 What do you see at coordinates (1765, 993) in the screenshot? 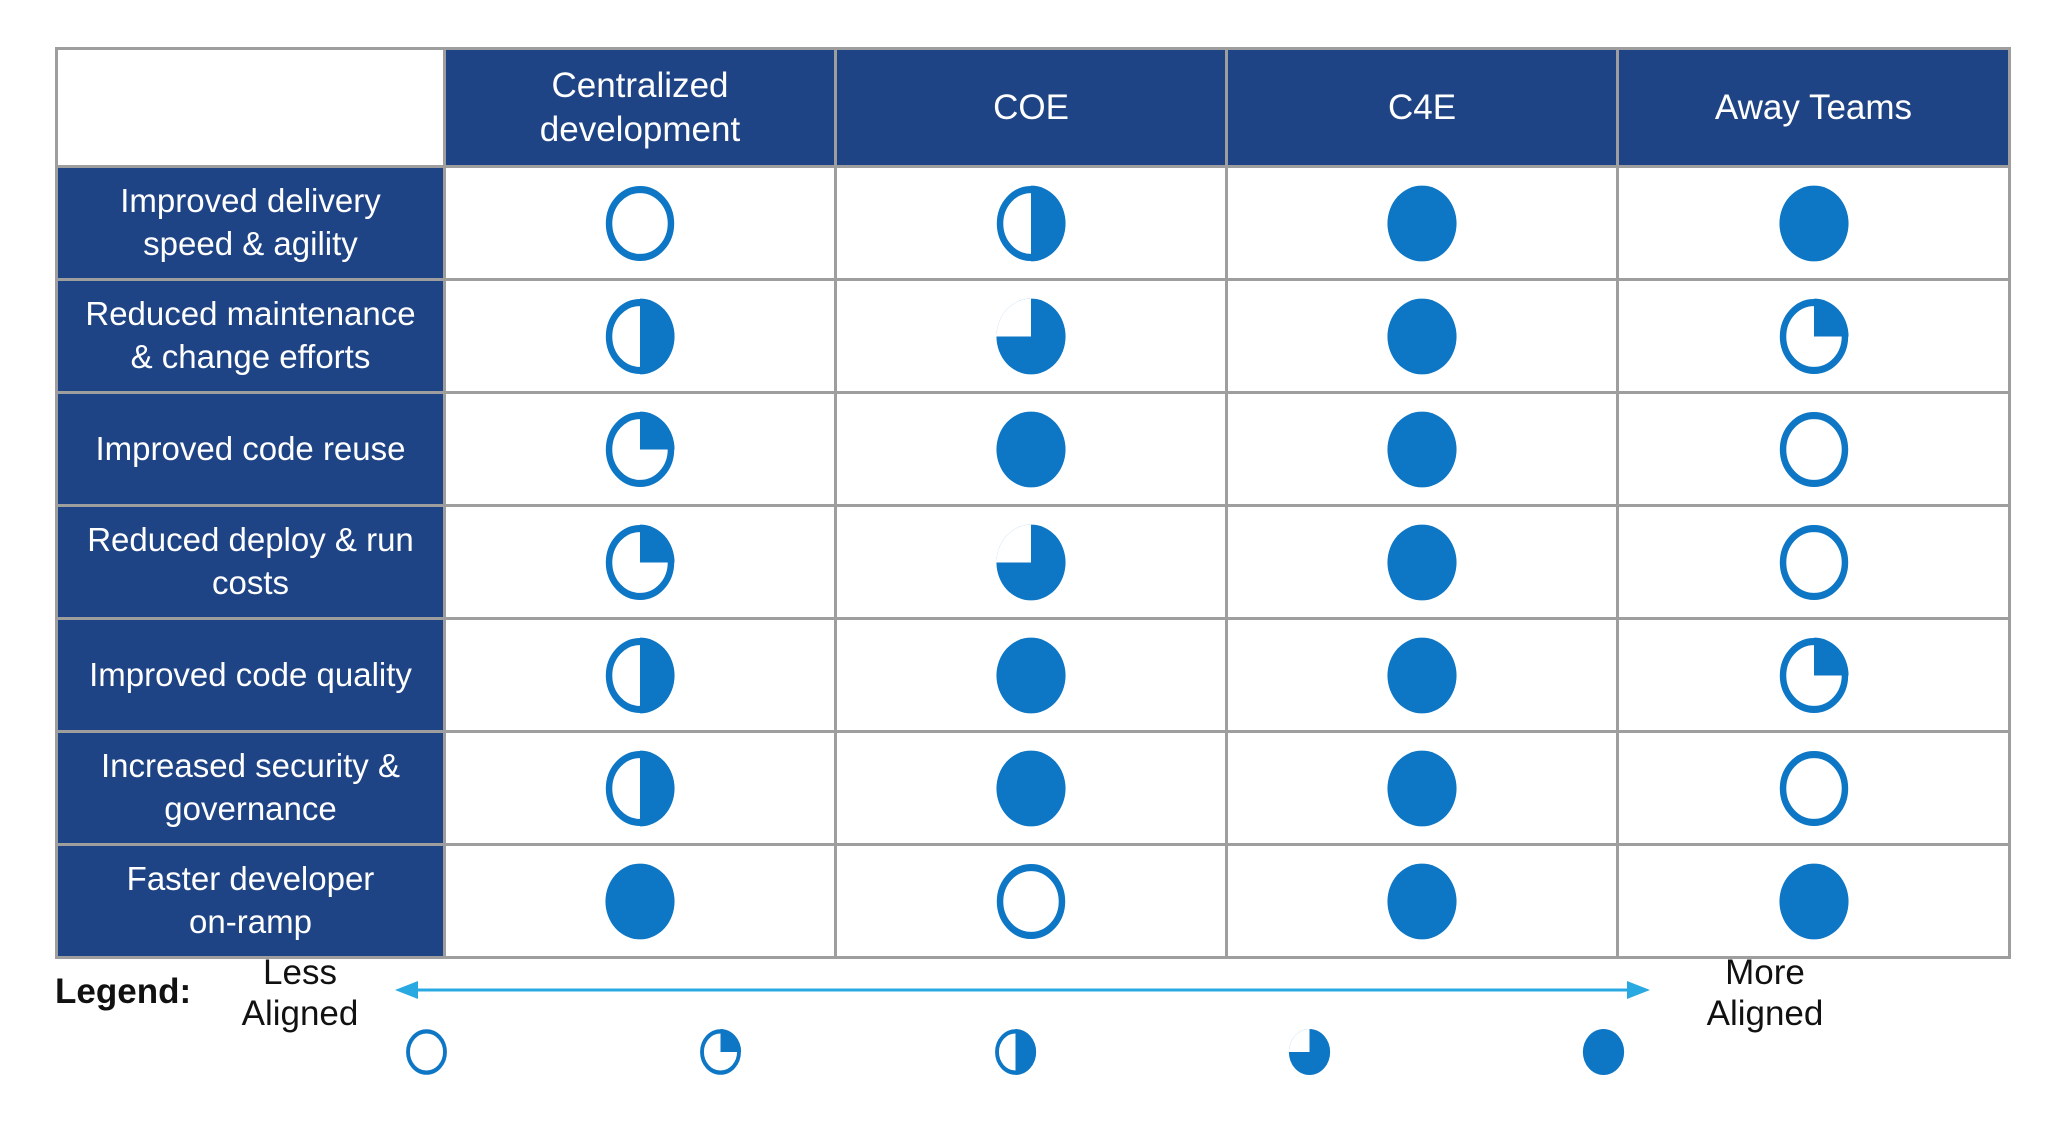
I see `more-aligned-label: More Aligned` at bounding box center [1765, 993].